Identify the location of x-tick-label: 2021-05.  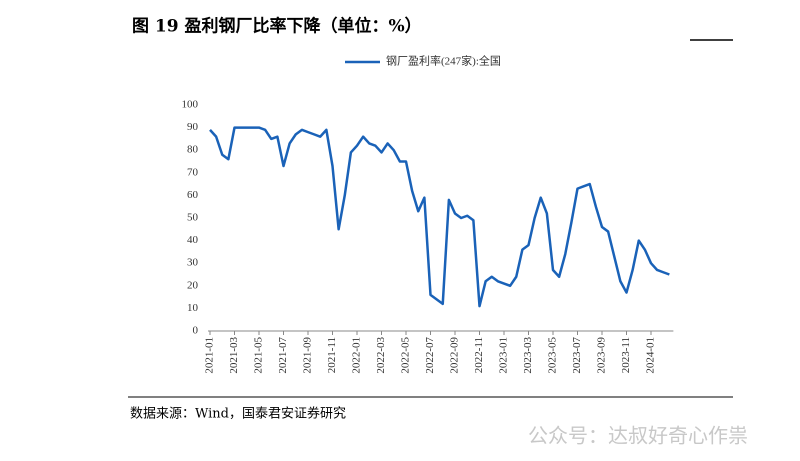
(259, 355).